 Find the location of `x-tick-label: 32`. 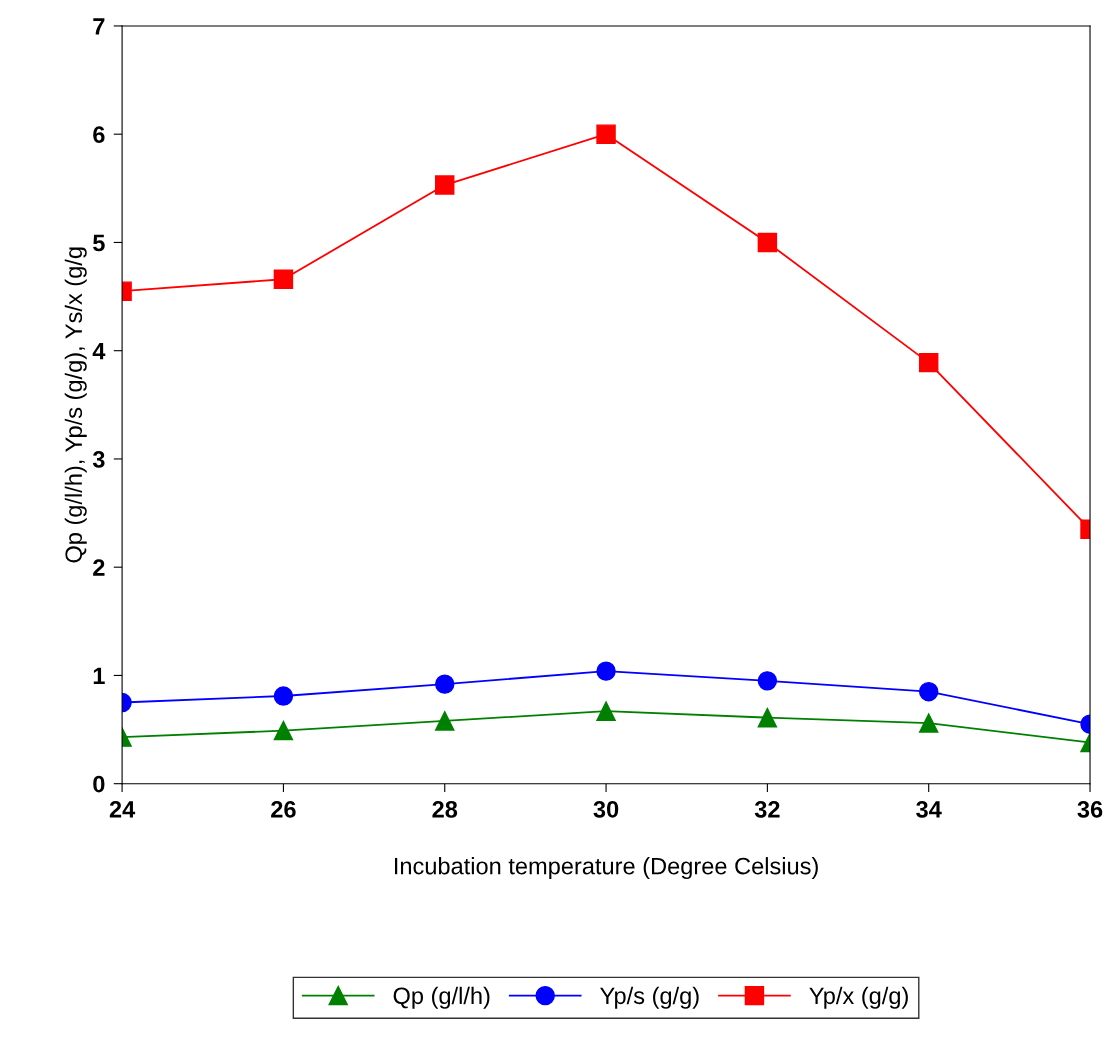

x-tick-label: 32 is located at coordinates (767, 809).